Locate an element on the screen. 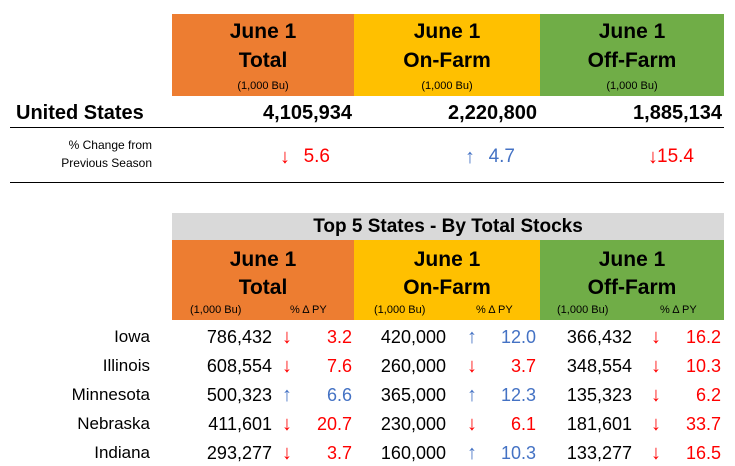 This screenshot has width=735, height=466. top5-header-off-farm-line1: June 1 is located at coordinates (632, 259).